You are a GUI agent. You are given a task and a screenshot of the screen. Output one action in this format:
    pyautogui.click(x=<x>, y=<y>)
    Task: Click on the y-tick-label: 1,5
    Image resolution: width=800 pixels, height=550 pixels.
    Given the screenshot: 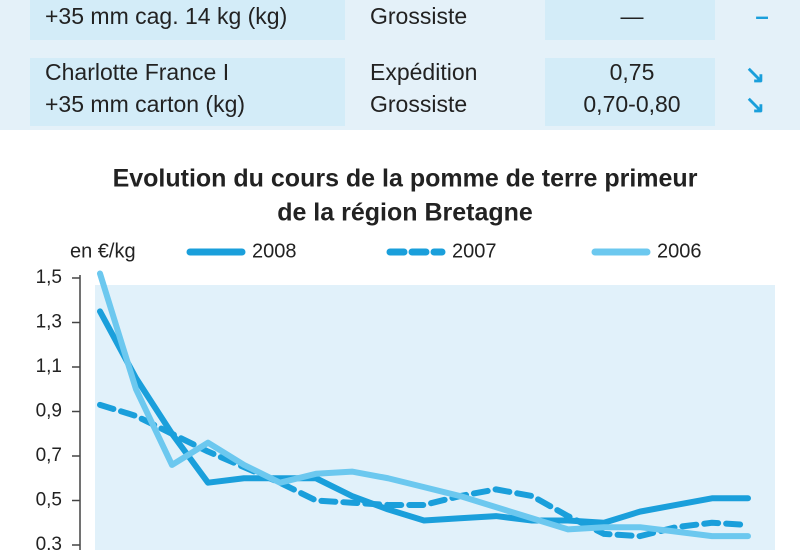 What is the action you would take?
    pyautogui.click(x=49, y=277)
    